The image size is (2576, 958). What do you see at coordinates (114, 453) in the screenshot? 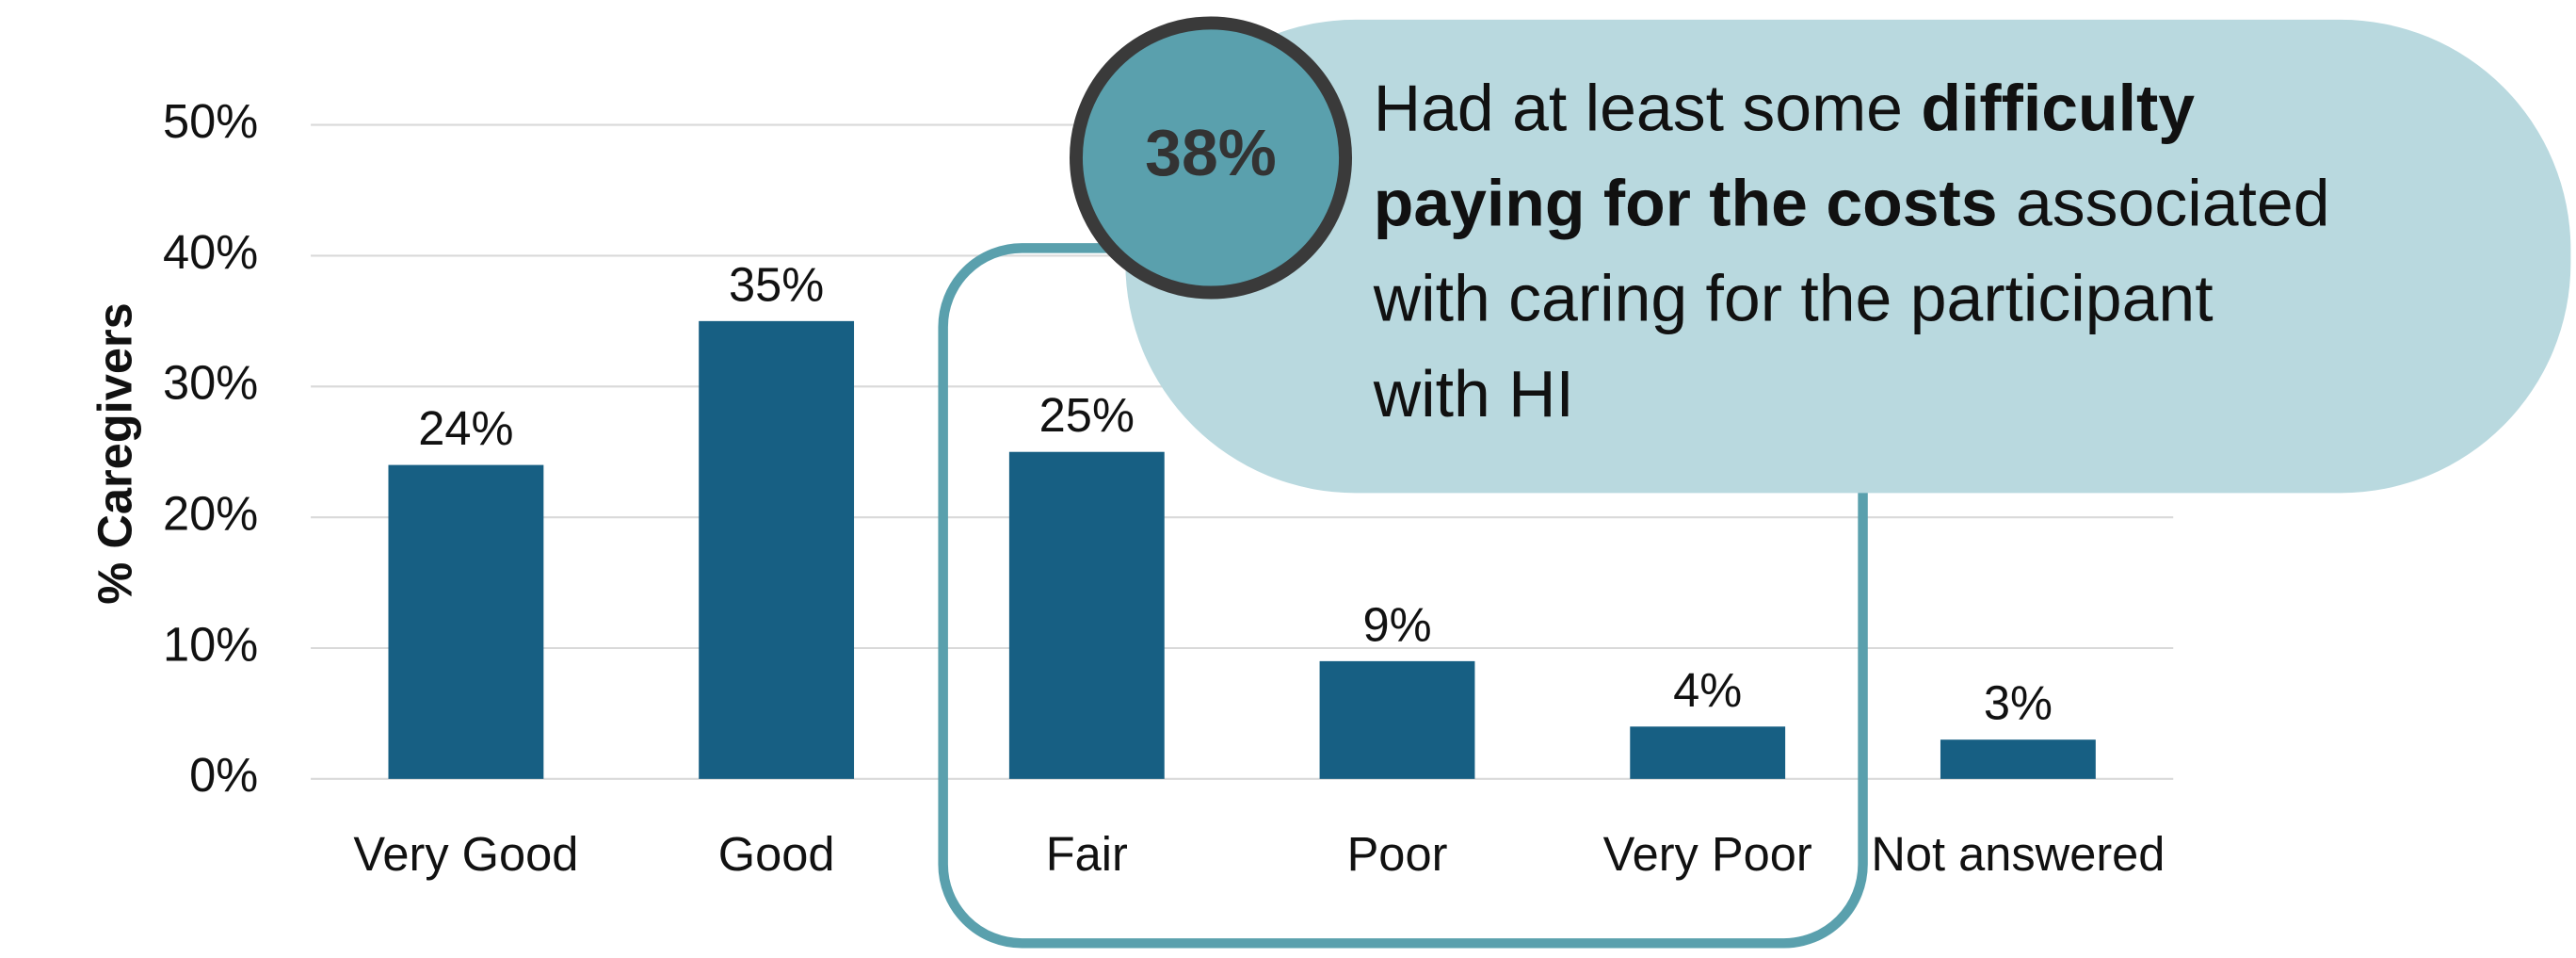
I see `y-axis-label: % Caregivers` at bounding box center [114, 453].